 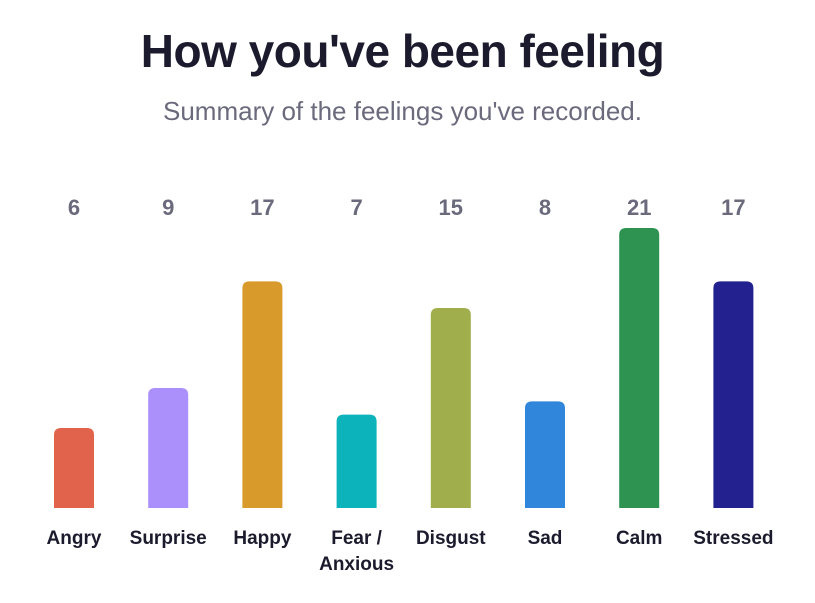 What do you see at coordinates (639, 207) in the screenshot?
I see `value-label-calm: 21` at bounding box center [639, 207].